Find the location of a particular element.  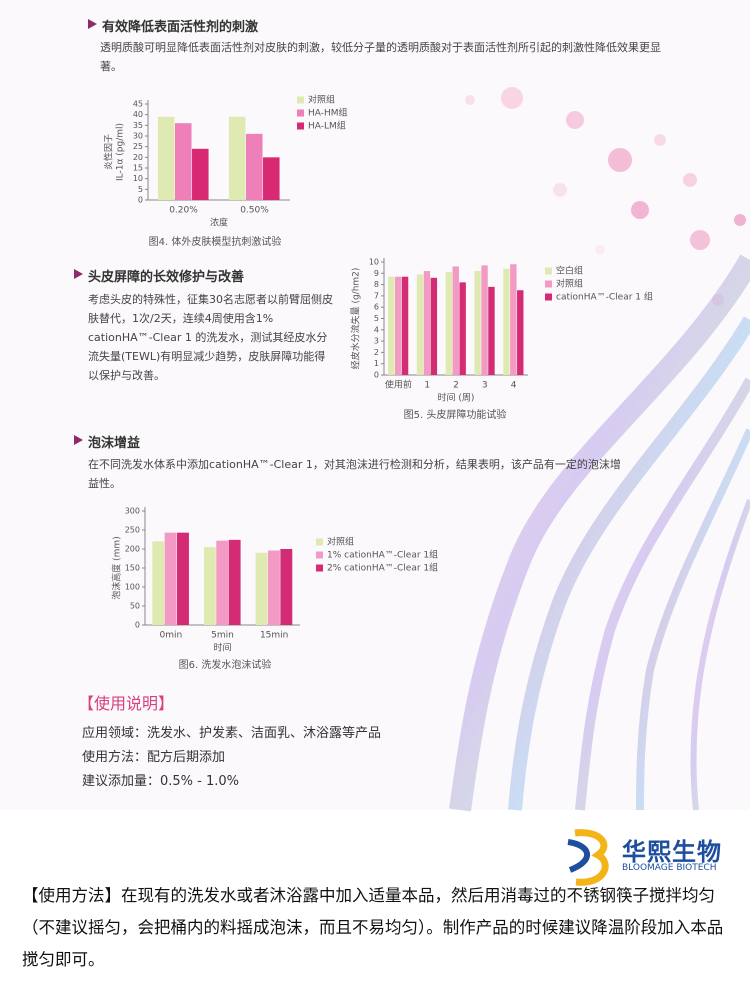

y-tick-label: 2 is located at coordinates (376, 352).